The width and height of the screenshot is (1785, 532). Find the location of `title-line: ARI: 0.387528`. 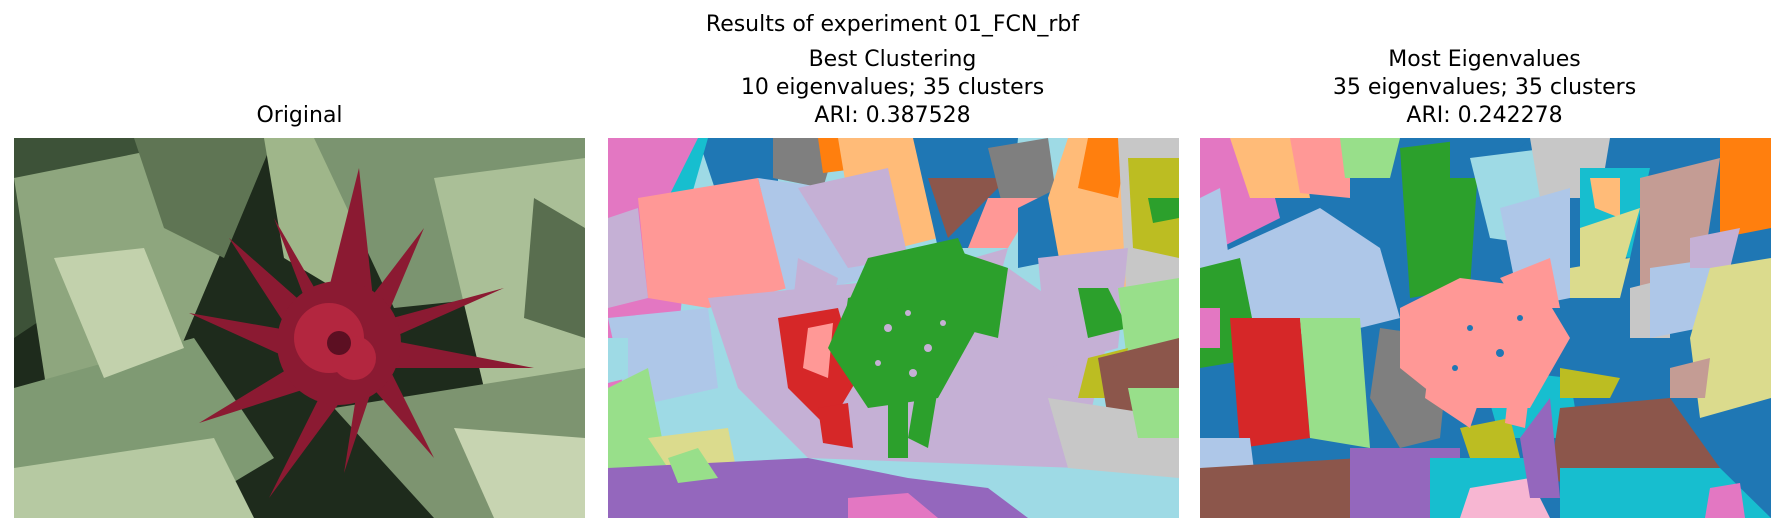

title-line: ARI: 0.387528 is located at coordinates (892, 115).